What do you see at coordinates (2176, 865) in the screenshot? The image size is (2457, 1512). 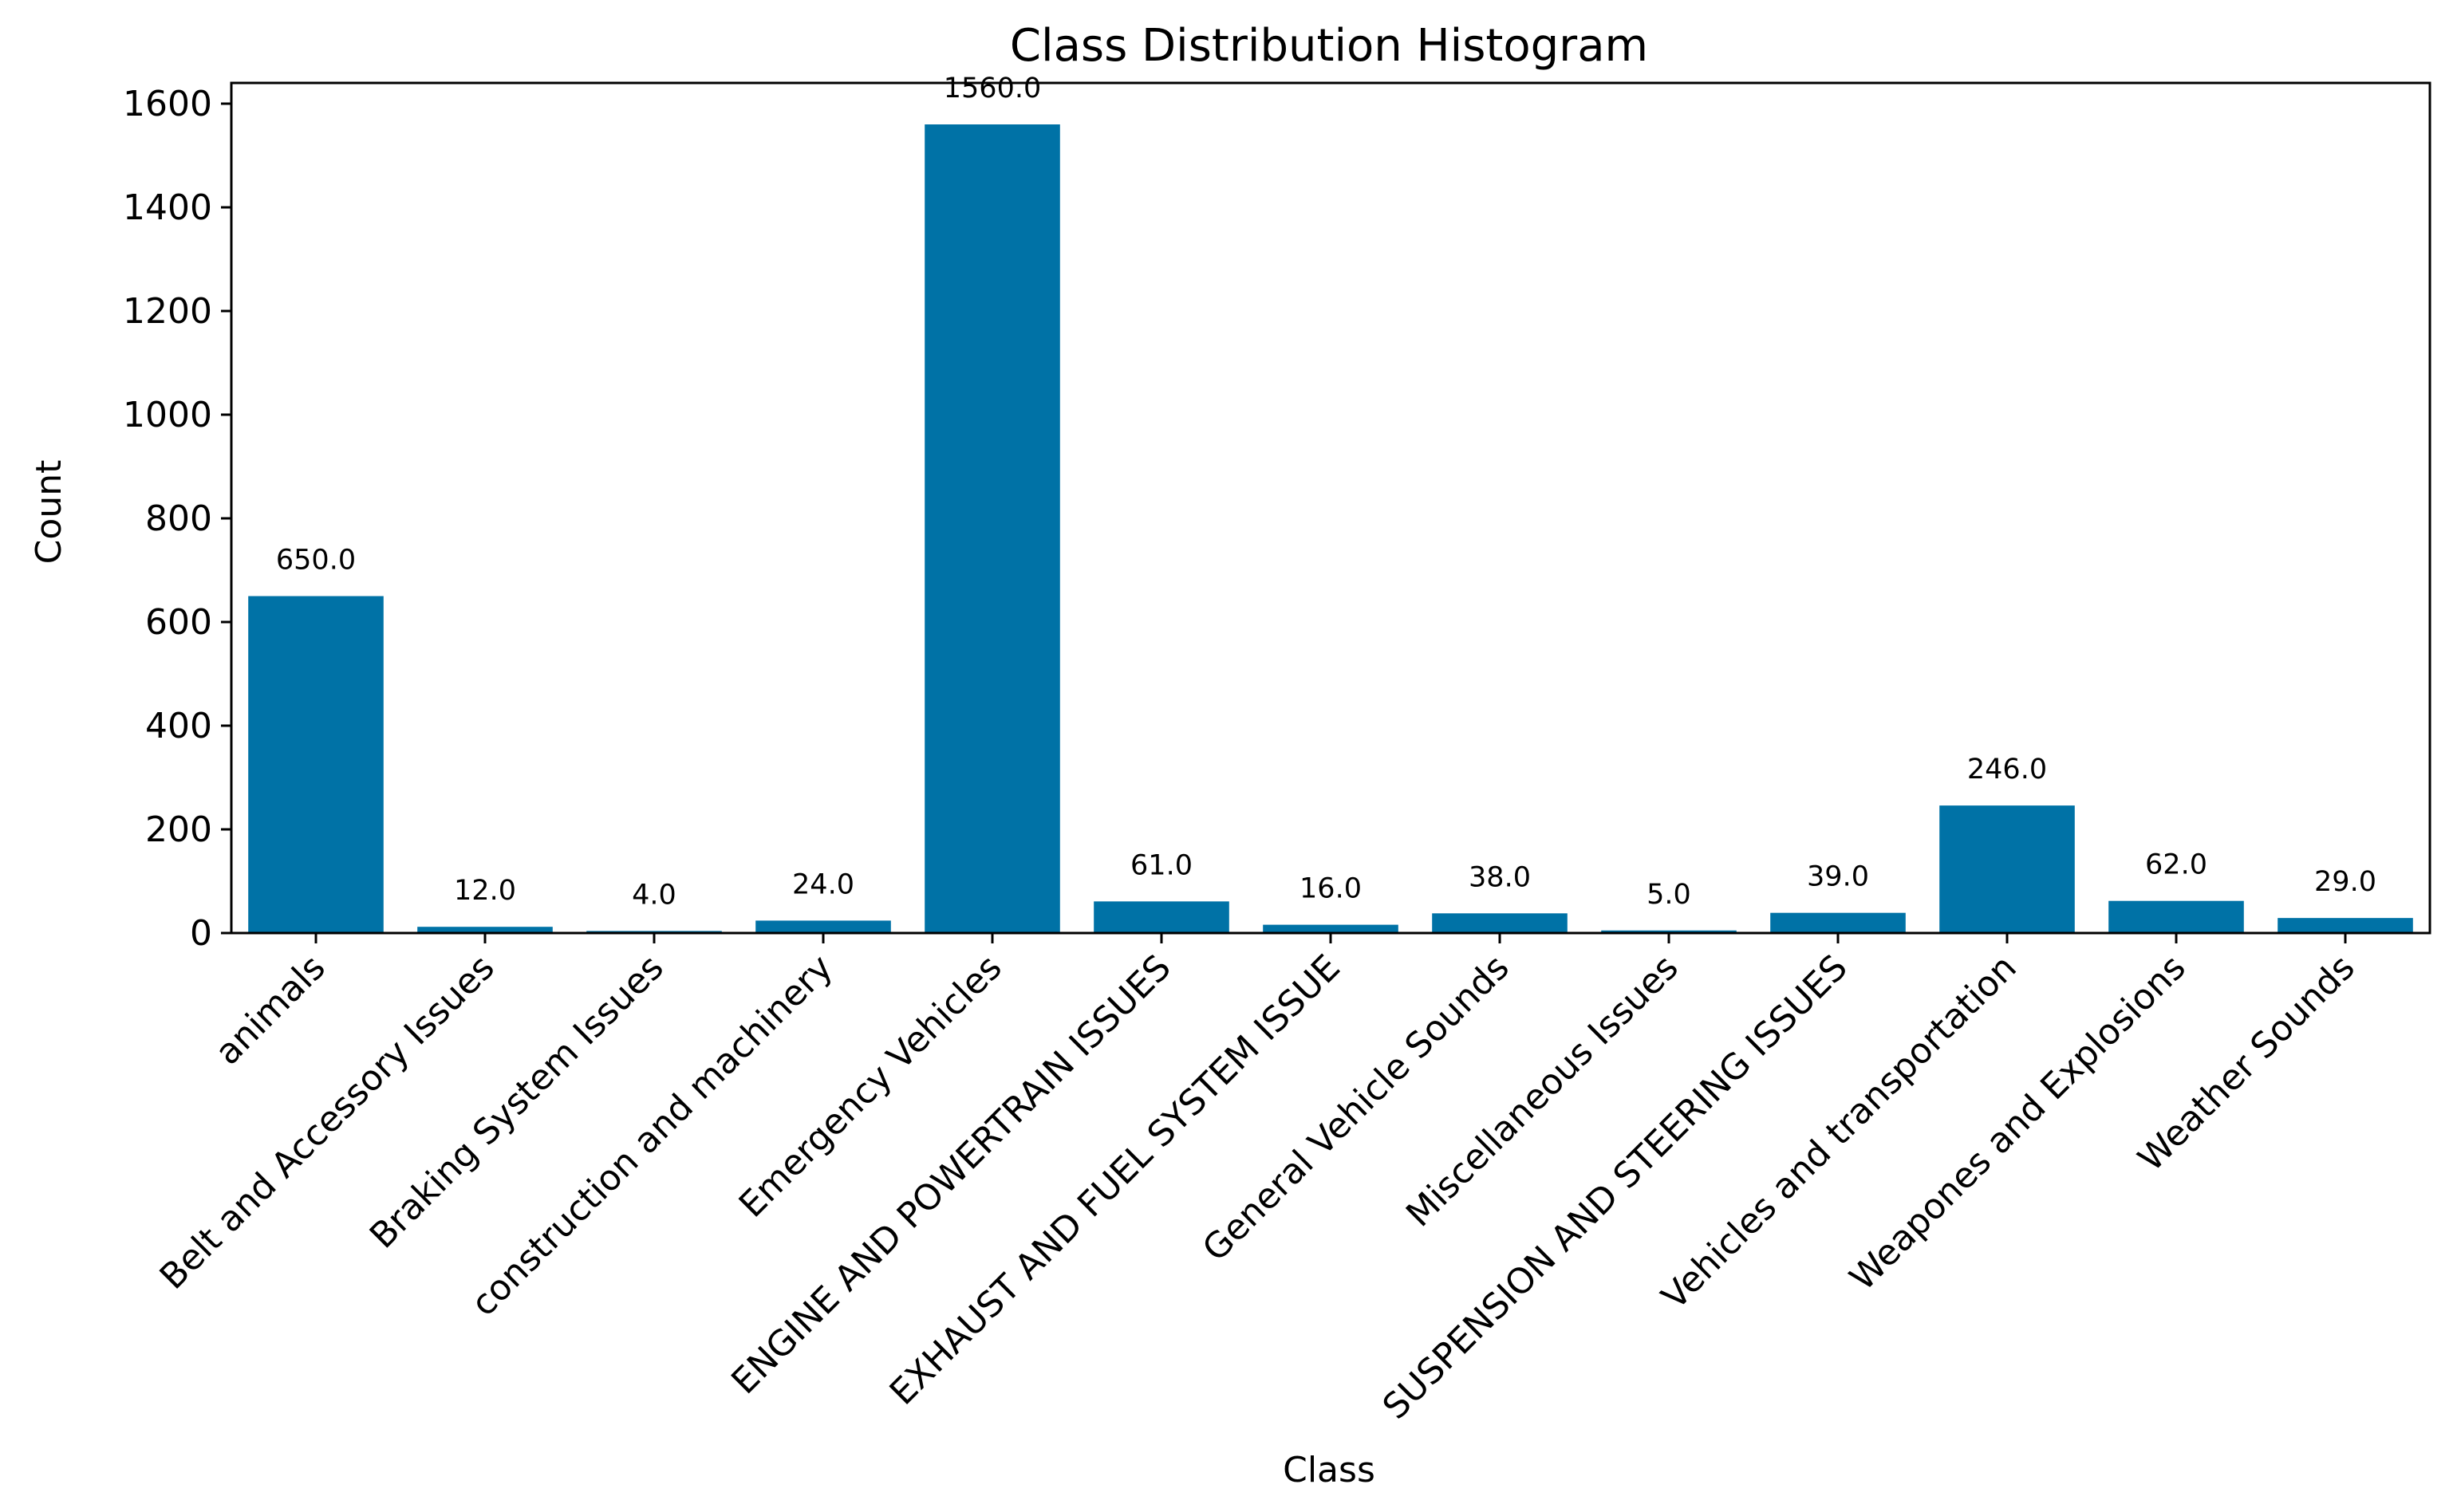 I see `bar-value-label: 62.0` at bounding box center [2176, 865].